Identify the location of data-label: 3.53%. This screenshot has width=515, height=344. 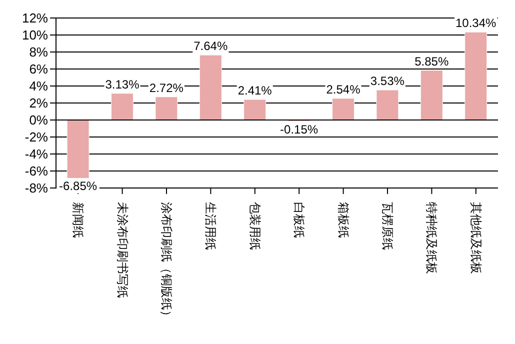
(387, 81).